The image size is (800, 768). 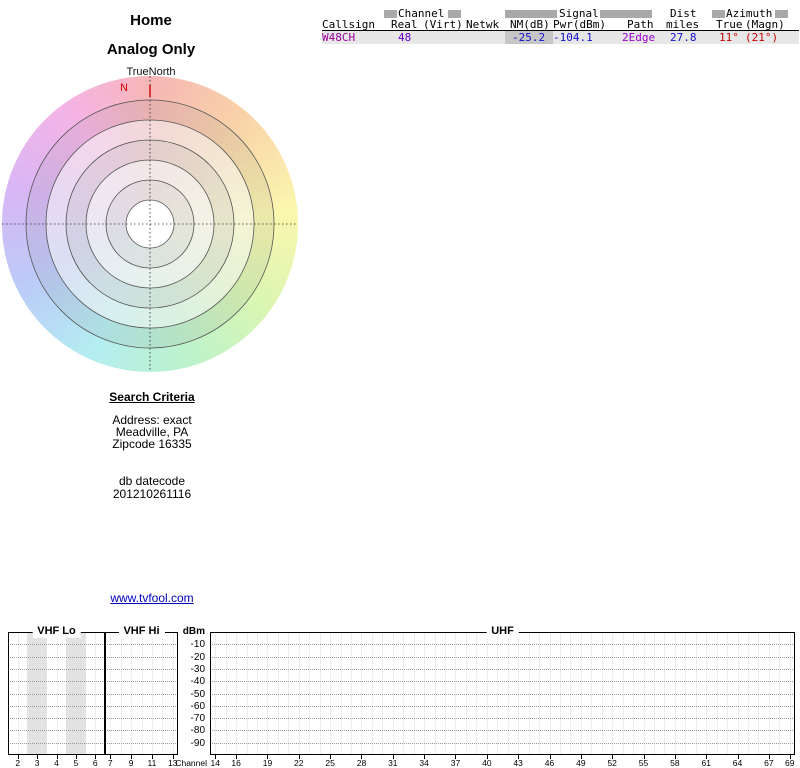 What do you see at coordinates (197, 682) in the screenshot?
I see `y-tick-label: -40` at bounding box center [197, 682].